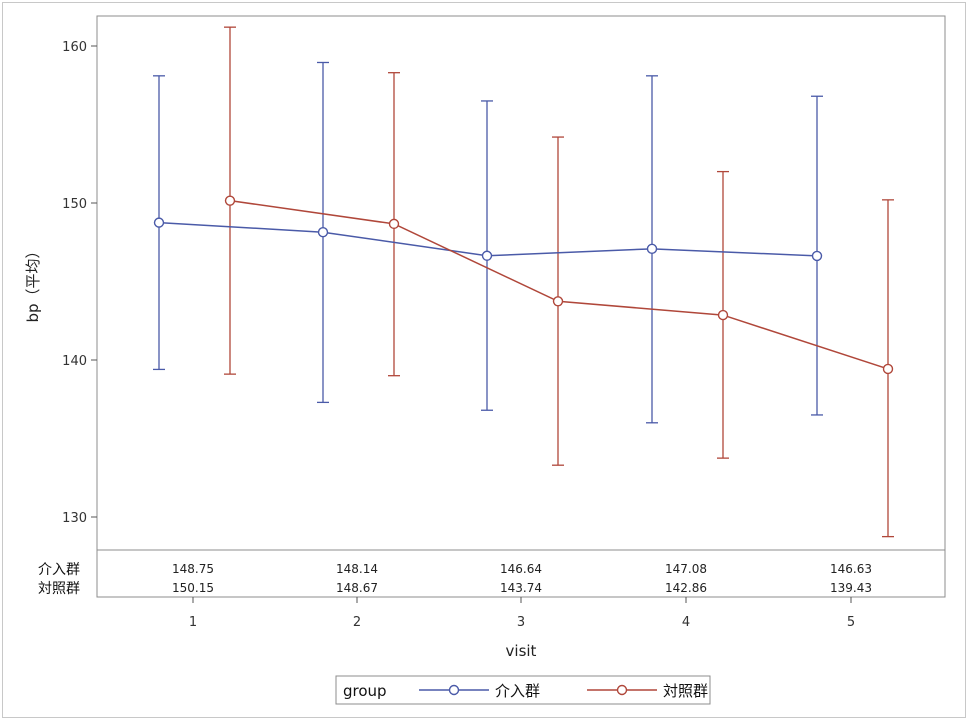 This screenshot has height=722, width=970. What do you see at coordinates (686, 588) in the screenshot?
I see `table-cell: 142.86` at bounding box center [686, 588].